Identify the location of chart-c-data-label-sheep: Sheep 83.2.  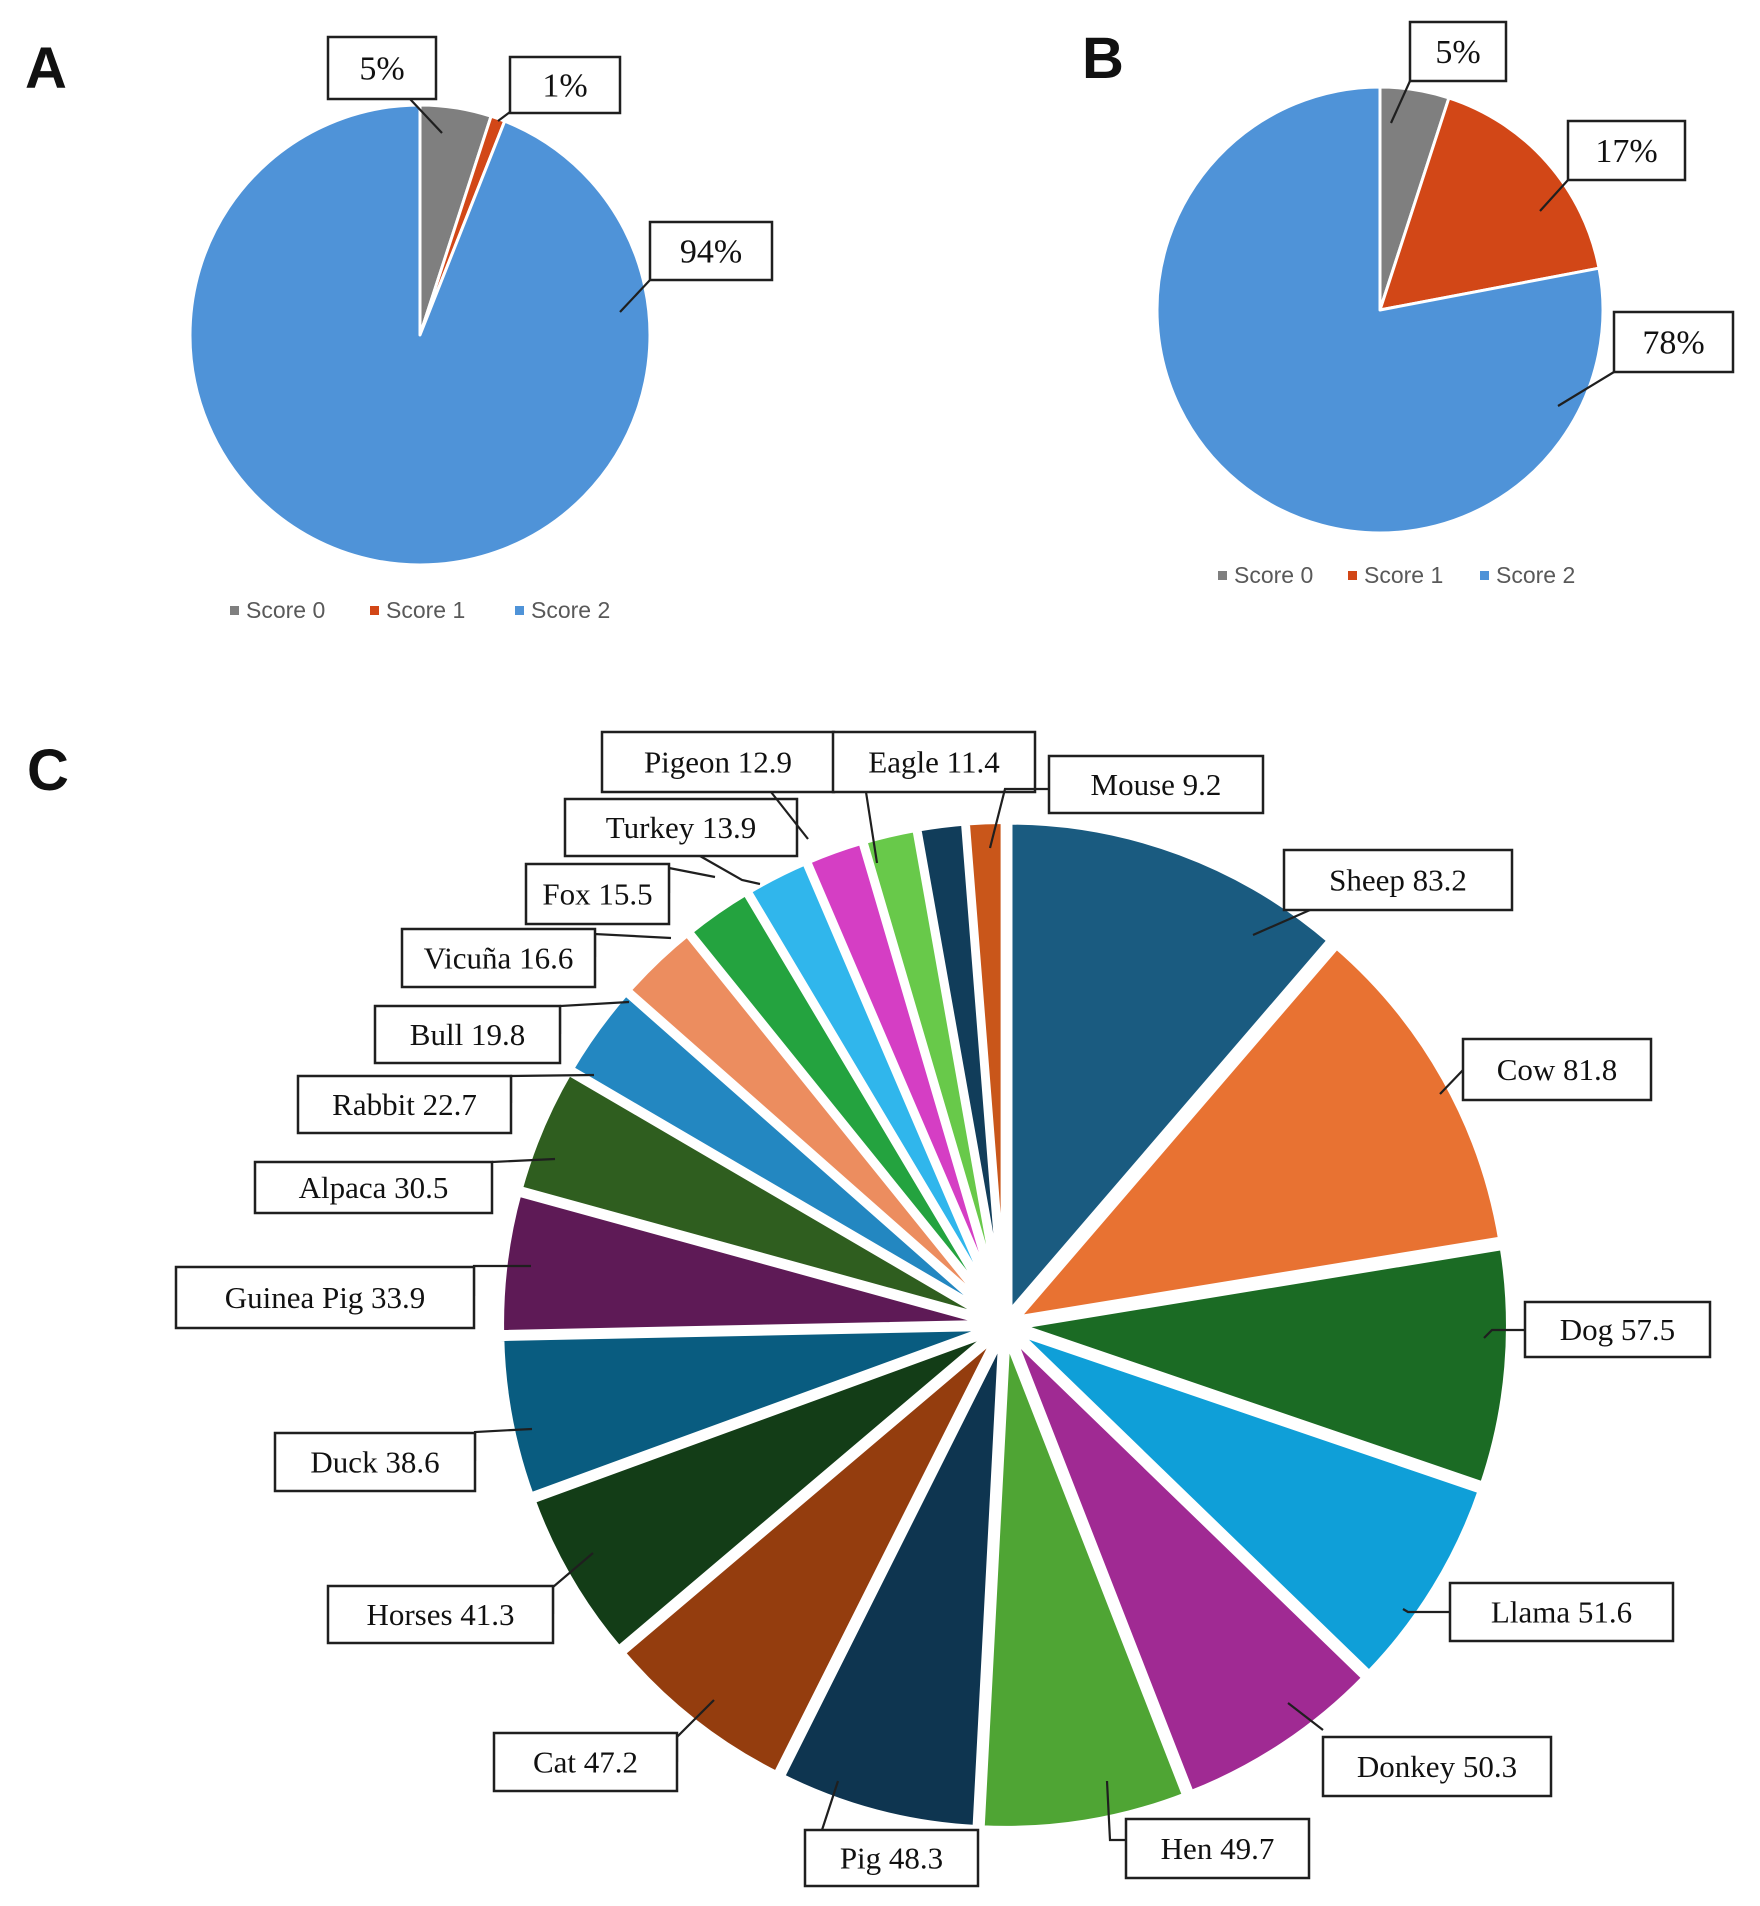
(1398, 880).